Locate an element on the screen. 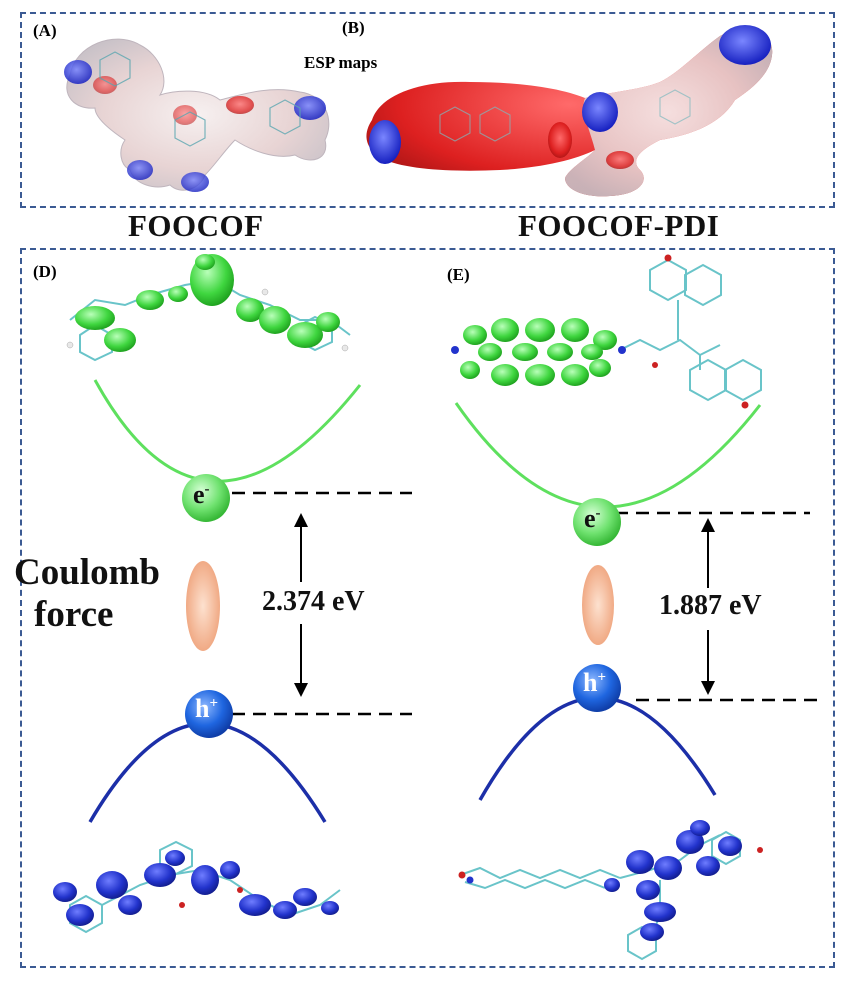 Image resolution: width=847 pixels, height=981 pixels. lumo-orbital-foocof-pdi is located at coordinates (606, 331).